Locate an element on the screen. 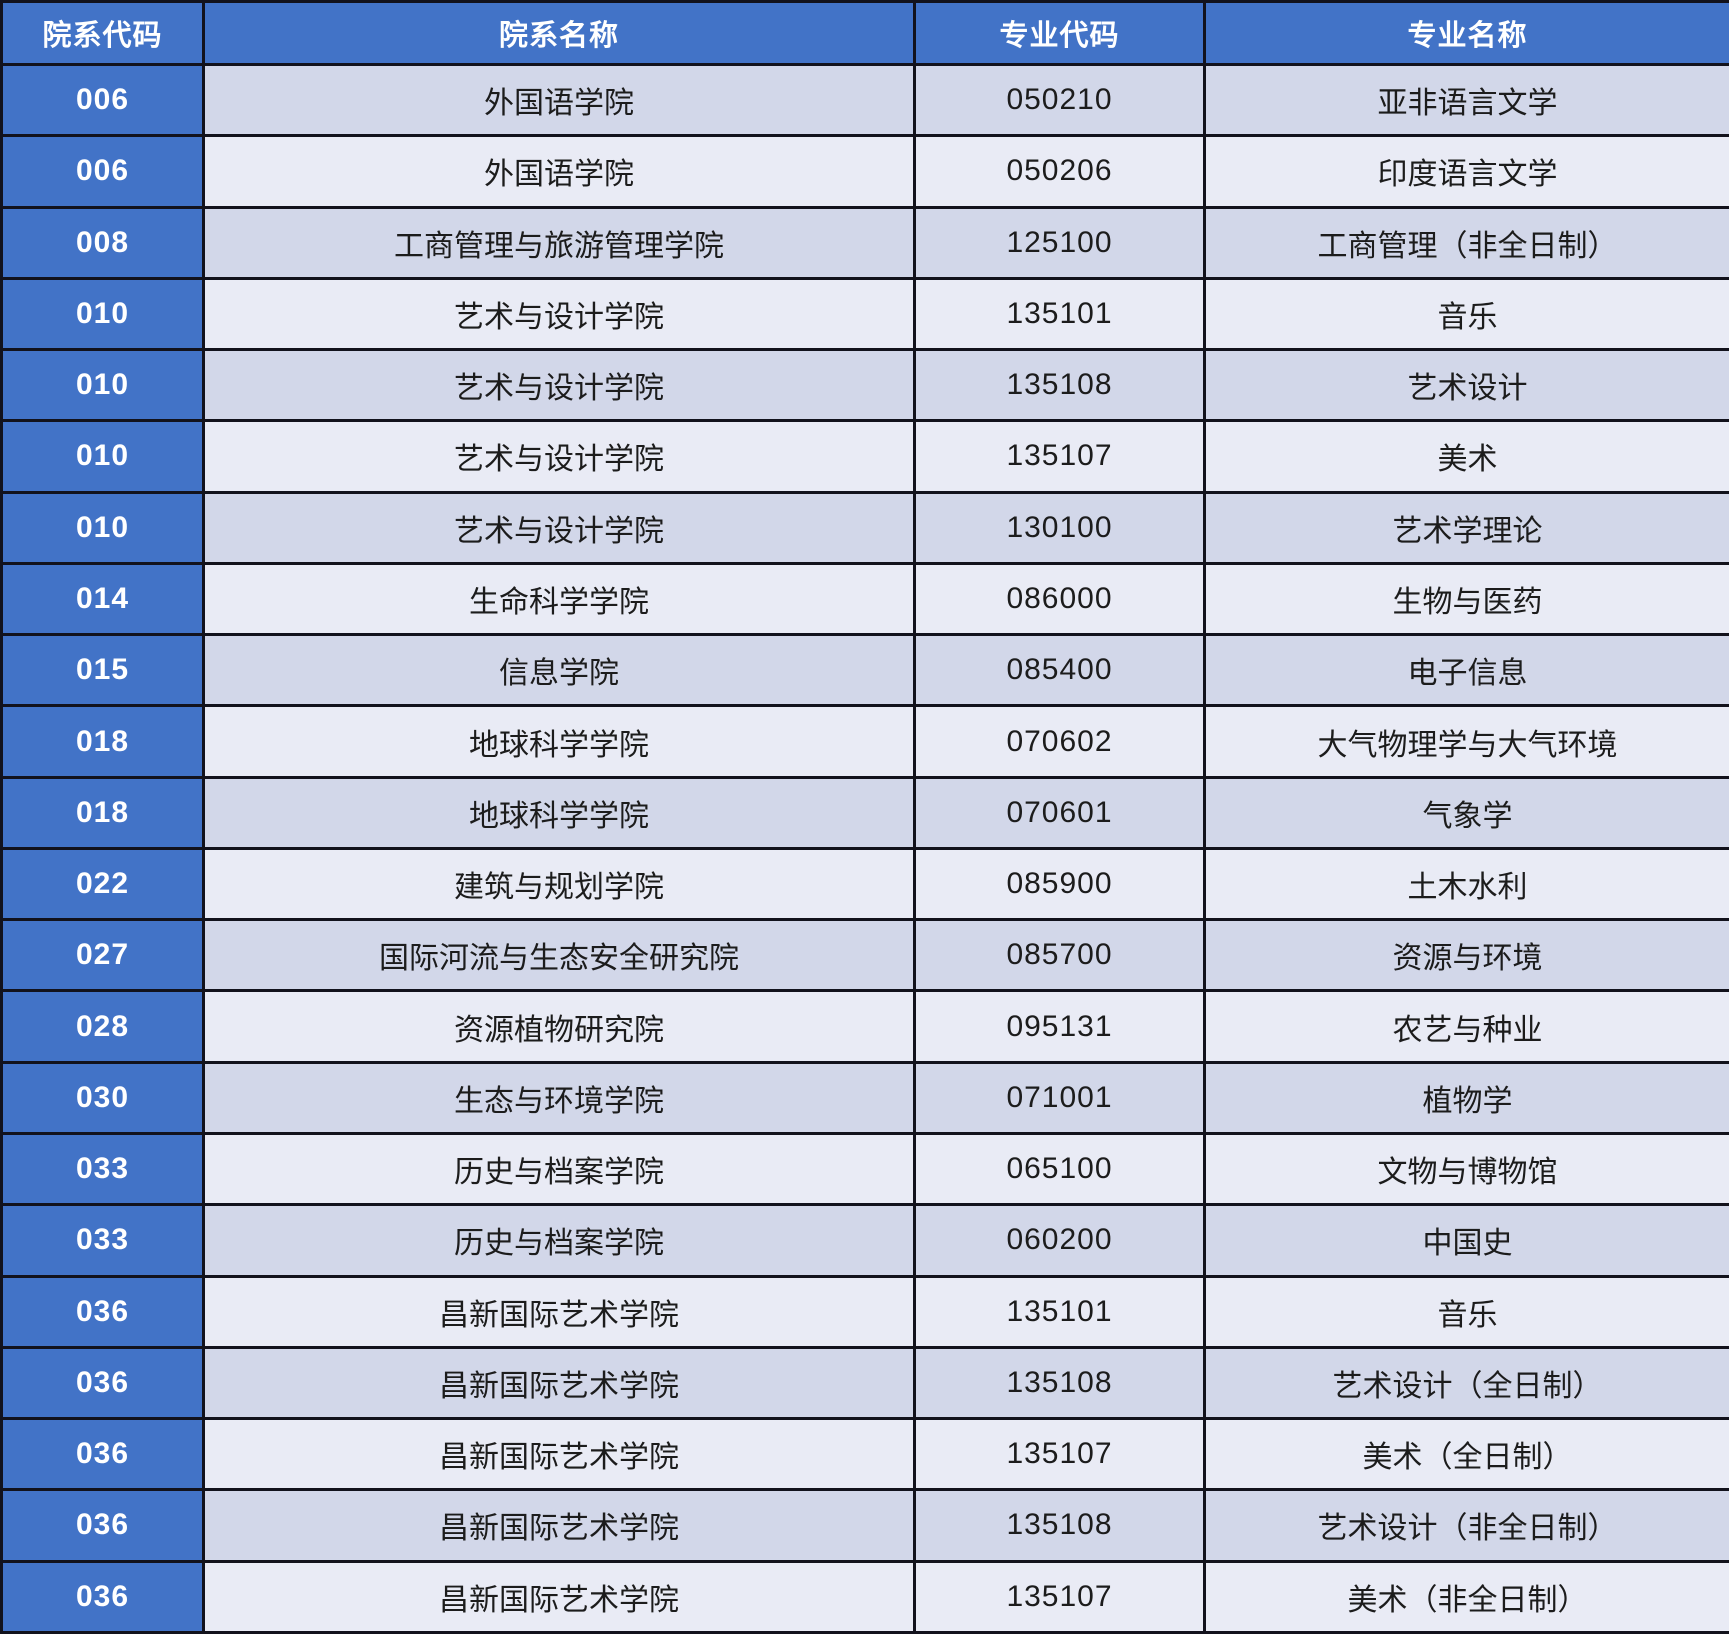  table-row: 010 艺术与设计学院 135101 音乐 is located at coordinates (864, 314).